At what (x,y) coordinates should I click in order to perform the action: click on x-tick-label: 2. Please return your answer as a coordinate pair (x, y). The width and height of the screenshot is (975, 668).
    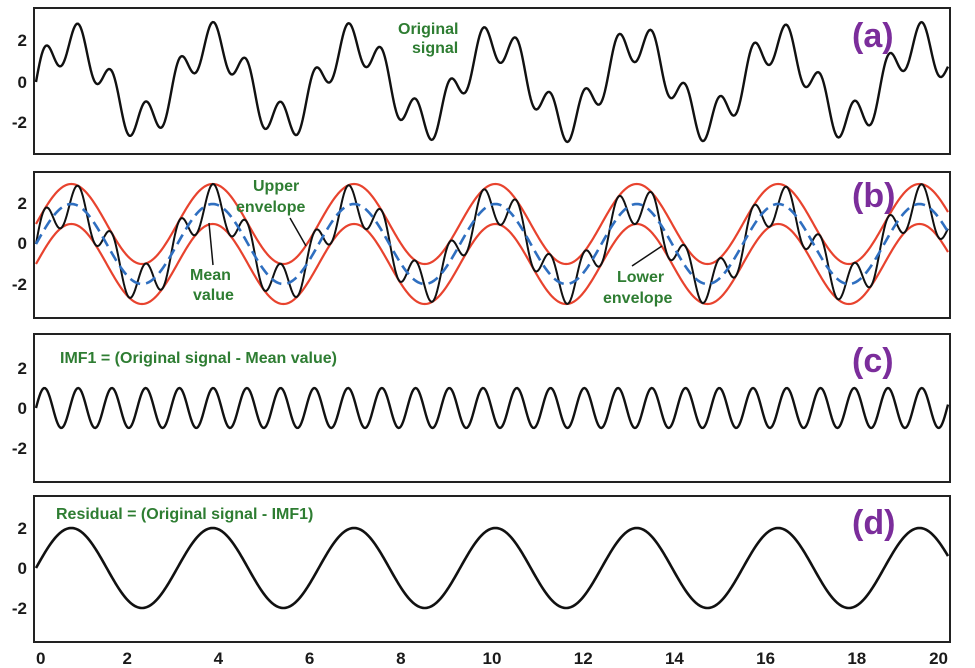
    Looking at the image, I should click on (126, 658).